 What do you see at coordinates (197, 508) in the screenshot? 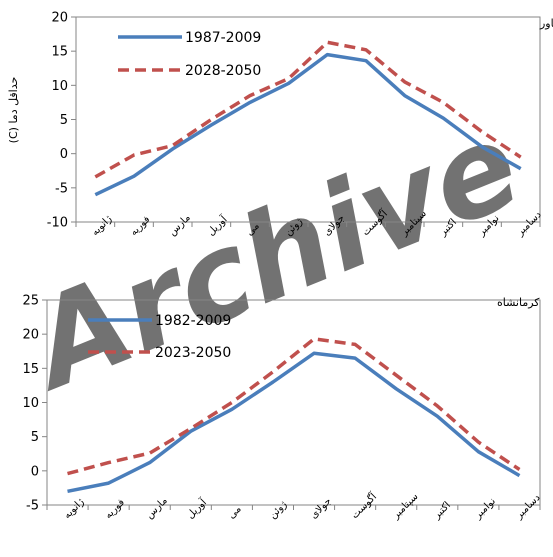
I see `x-category-label: آوریل` at bounding box center [197, 508].